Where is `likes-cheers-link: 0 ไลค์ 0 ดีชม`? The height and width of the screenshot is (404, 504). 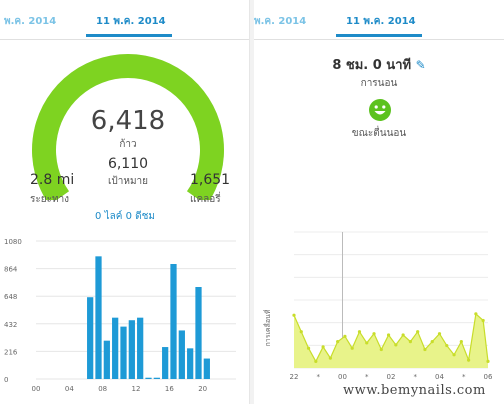
likes-cheers-link: 0 ไลค์ 0 ดีชม is located at coordinates (125, 216).